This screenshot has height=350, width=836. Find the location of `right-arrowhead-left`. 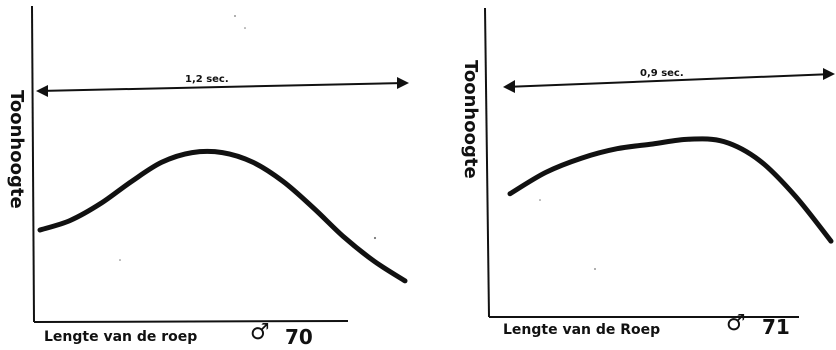

right-arrowhead-left is located at coordinates (509, 86).